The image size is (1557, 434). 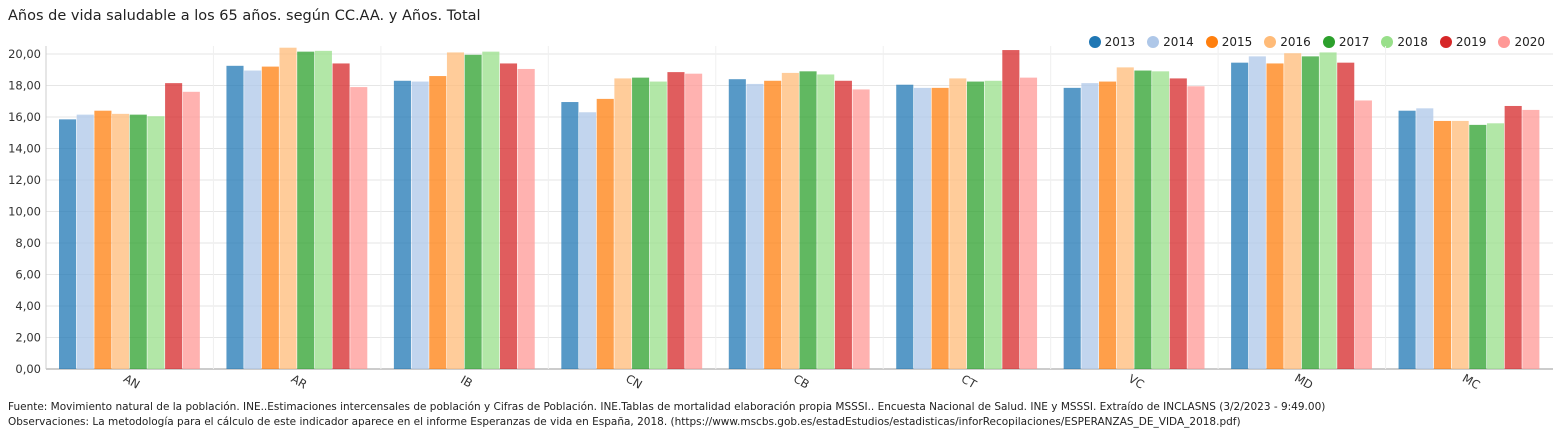 What do you see at coordinates (1316, 42) in the screenshot?
I see `chart-legend: 2013 2014 2015 2016 2017 2018 2019 2020` at bounding box center [1316, 42].